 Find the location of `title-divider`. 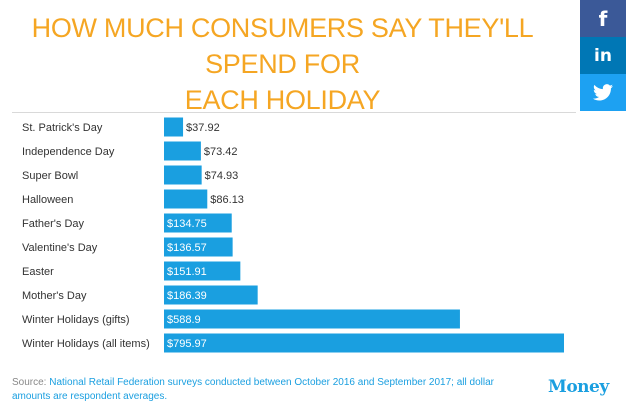

title-divider is located at coordinates (294, 112).